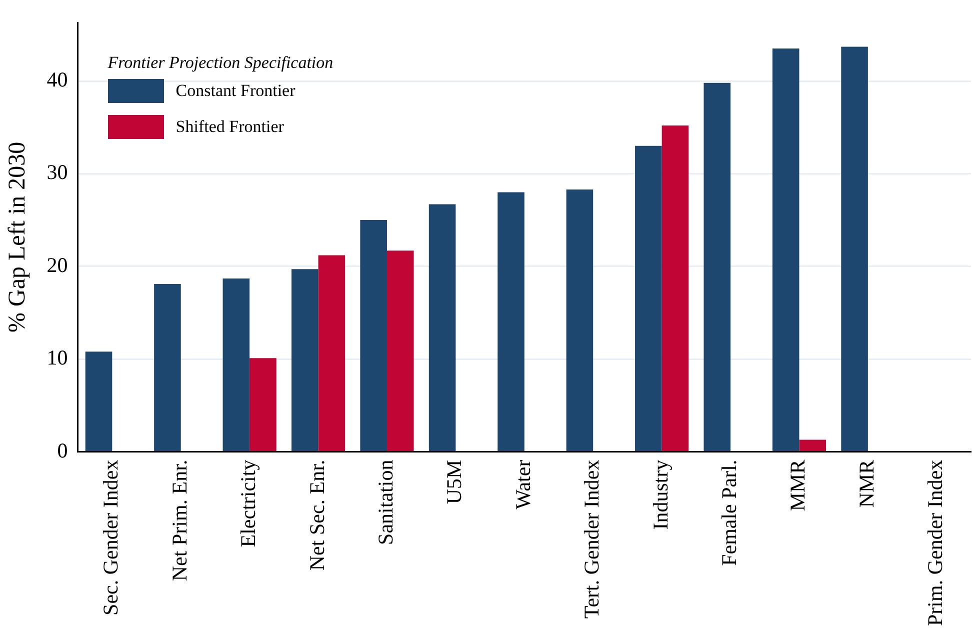  Describe the element at coordinates (57, 80) in the screenshot. I see `y-tick-label: 40` at that location.